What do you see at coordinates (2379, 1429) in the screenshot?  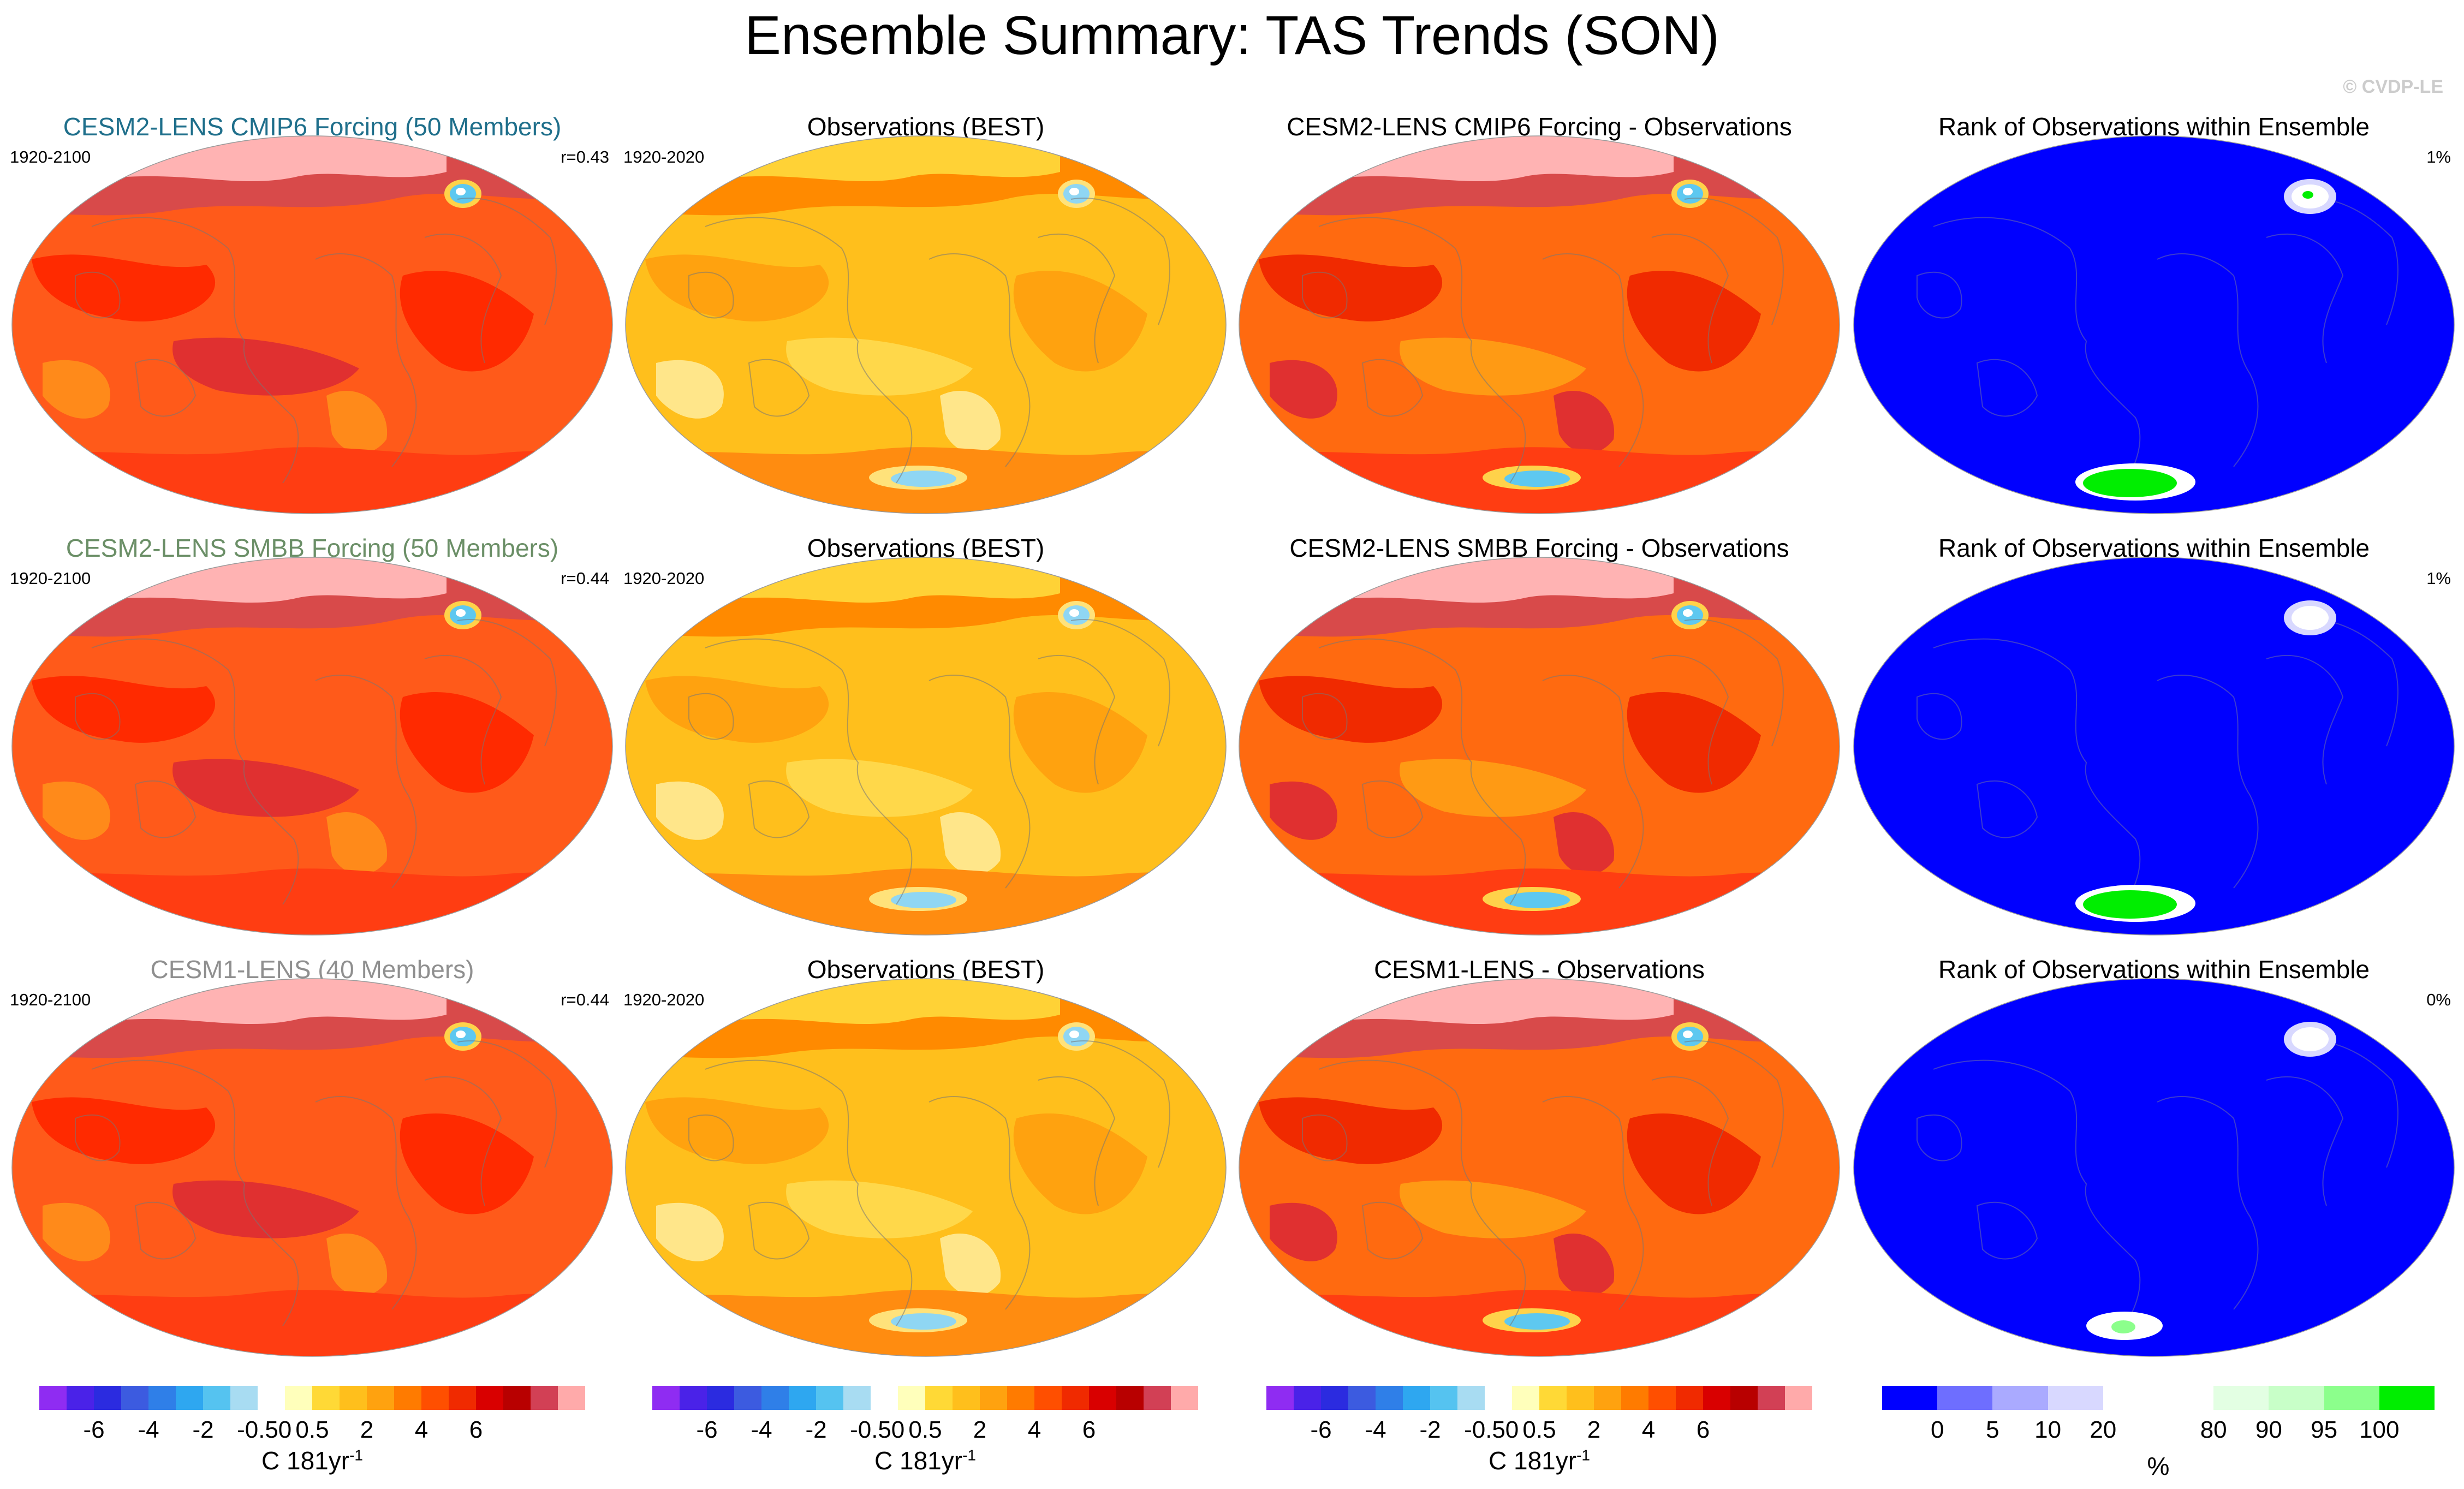 I see `colorbar-tick-label: 100` at bounding box center [2379, 1429].